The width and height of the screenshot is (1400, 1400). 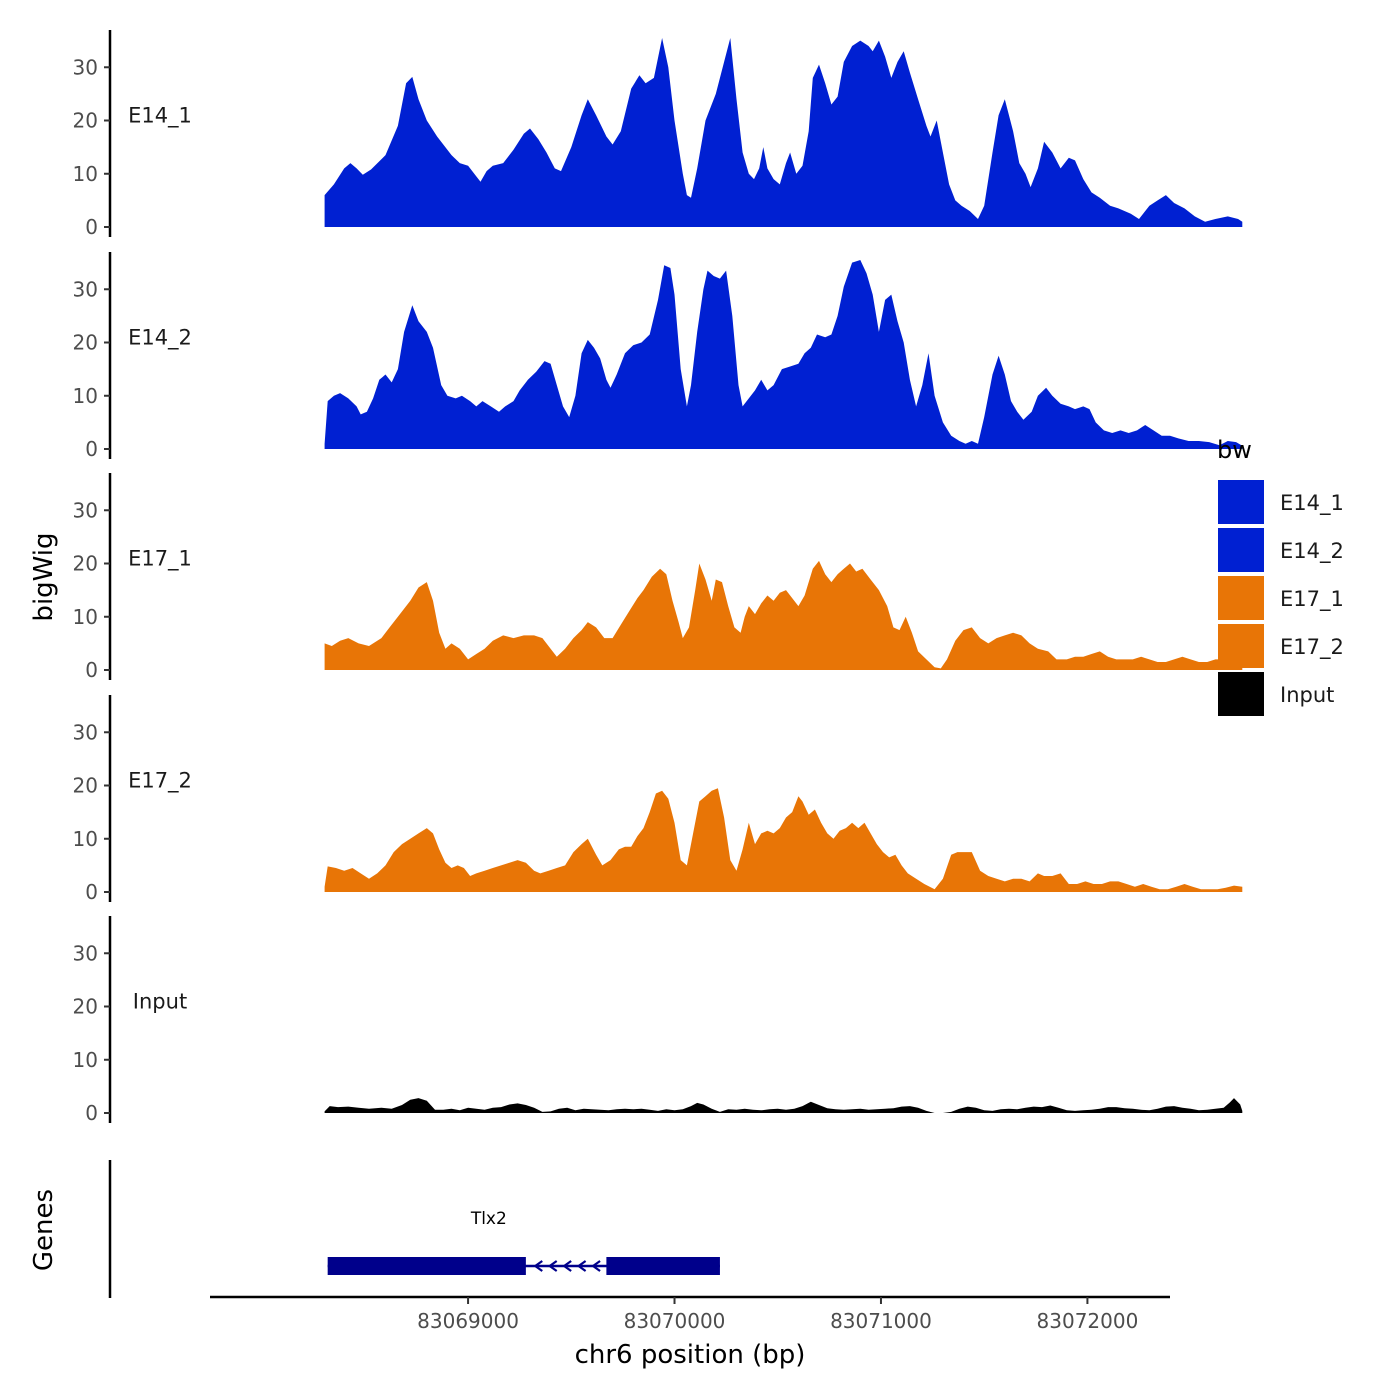 I want to click on legend-item: E17_1, so click(x=1281, y=598).